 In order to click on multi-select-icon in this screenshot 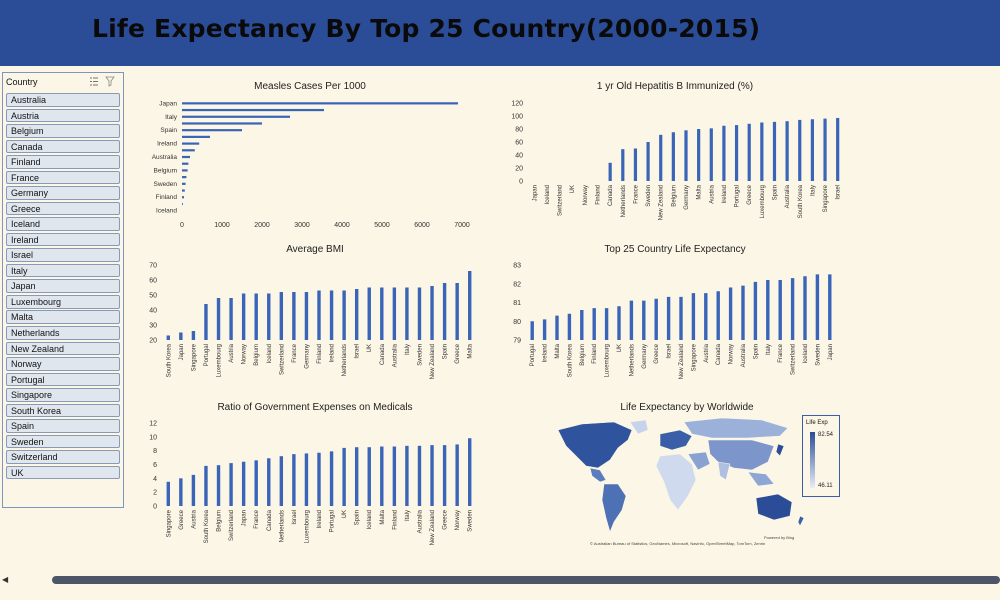, I will do `click(94, 81)`.